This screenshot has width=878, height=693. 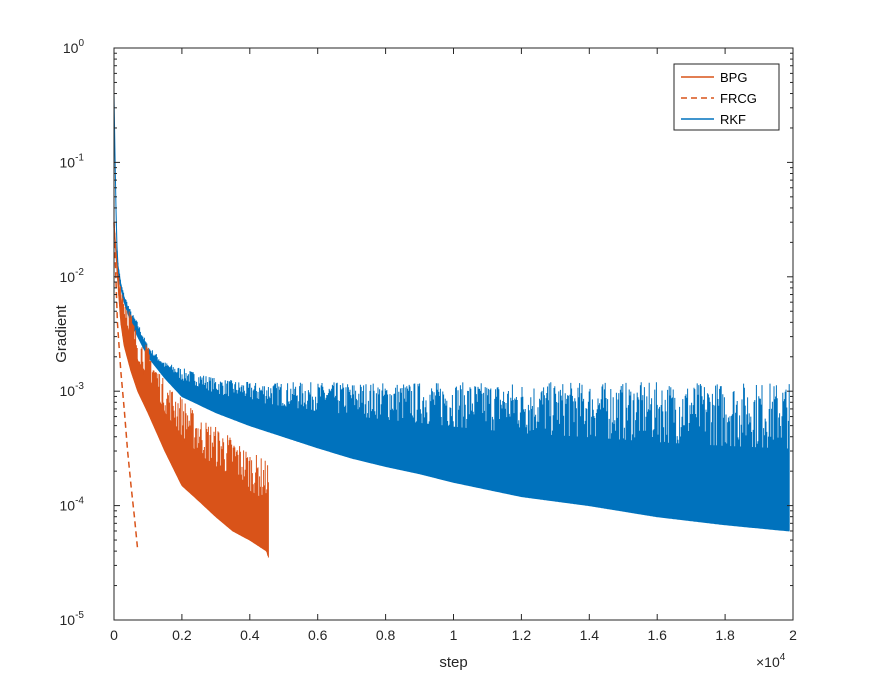 I want to click on y-tick-exponent: -1, so click(x=79, y=157).